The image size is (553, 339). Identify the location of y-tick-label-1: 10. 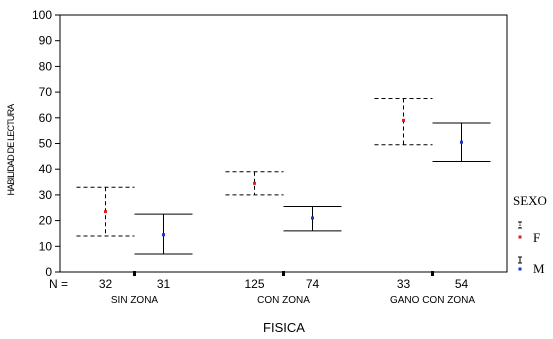
(46, 246).